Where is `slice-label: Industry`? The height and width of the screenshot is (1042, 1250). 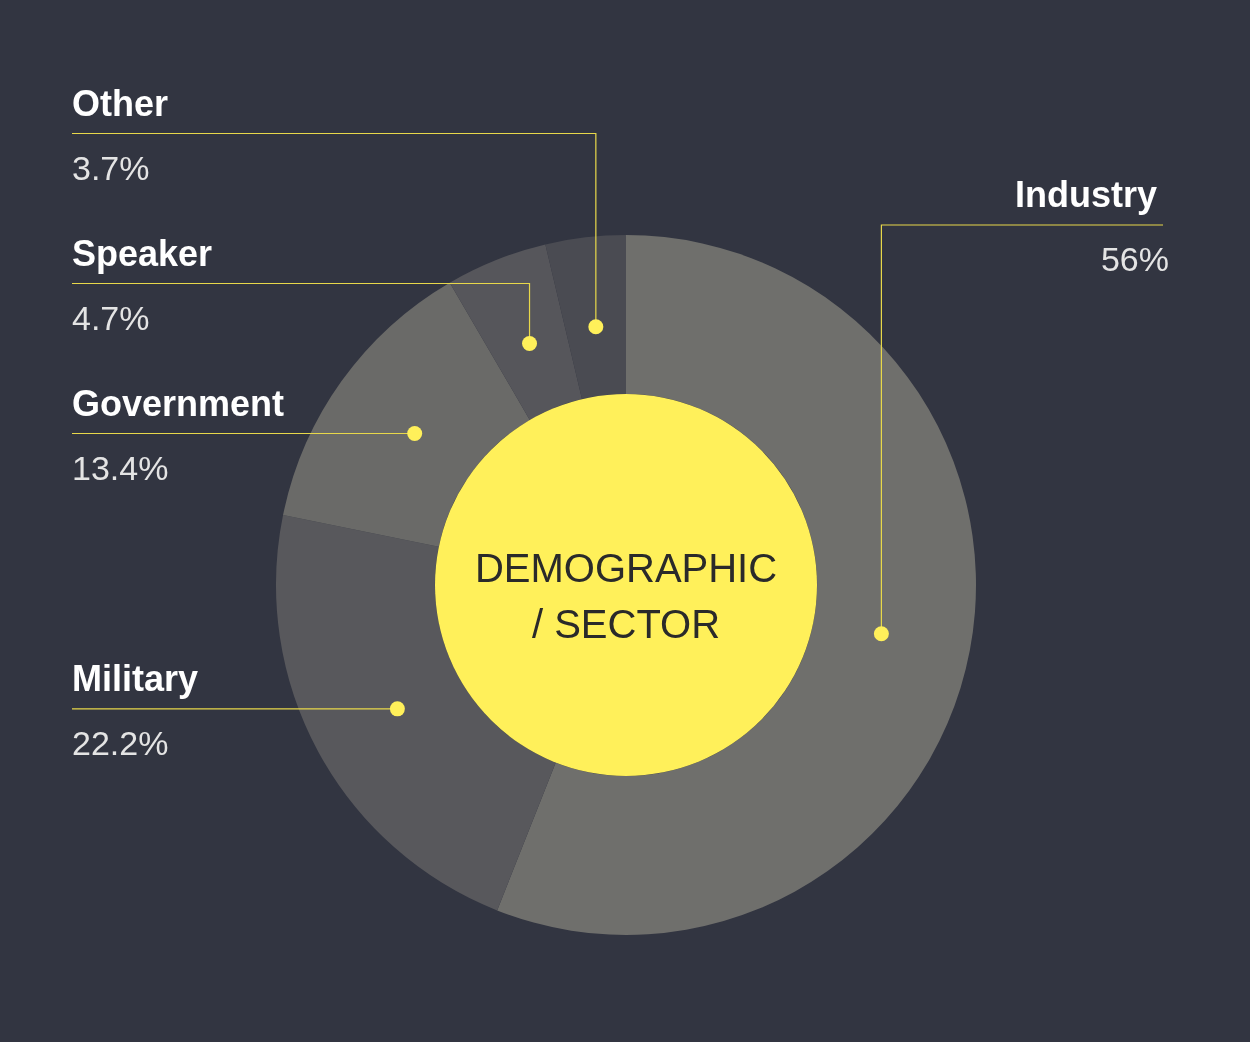 slice-label: Industry is located at coordinates (1085, 194).